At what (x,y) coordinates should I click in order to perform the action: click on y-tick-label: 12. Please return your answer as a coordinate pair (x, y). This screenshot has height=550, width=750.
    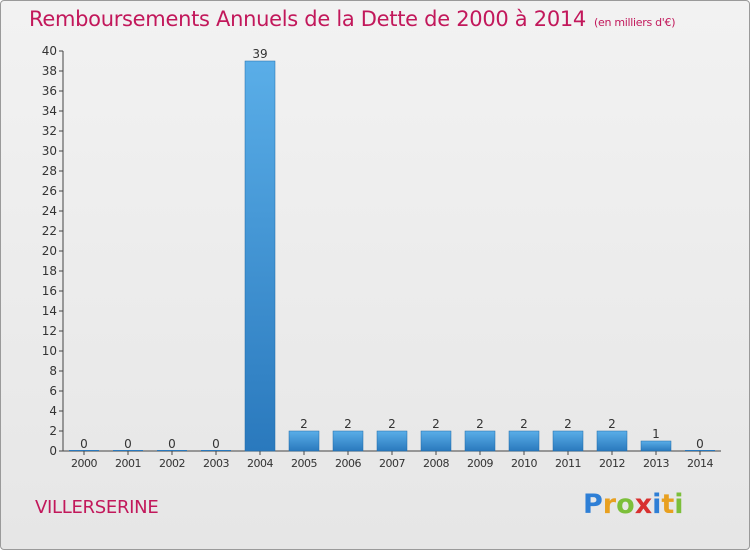
    Looking at the image, I should click on (49, 331).